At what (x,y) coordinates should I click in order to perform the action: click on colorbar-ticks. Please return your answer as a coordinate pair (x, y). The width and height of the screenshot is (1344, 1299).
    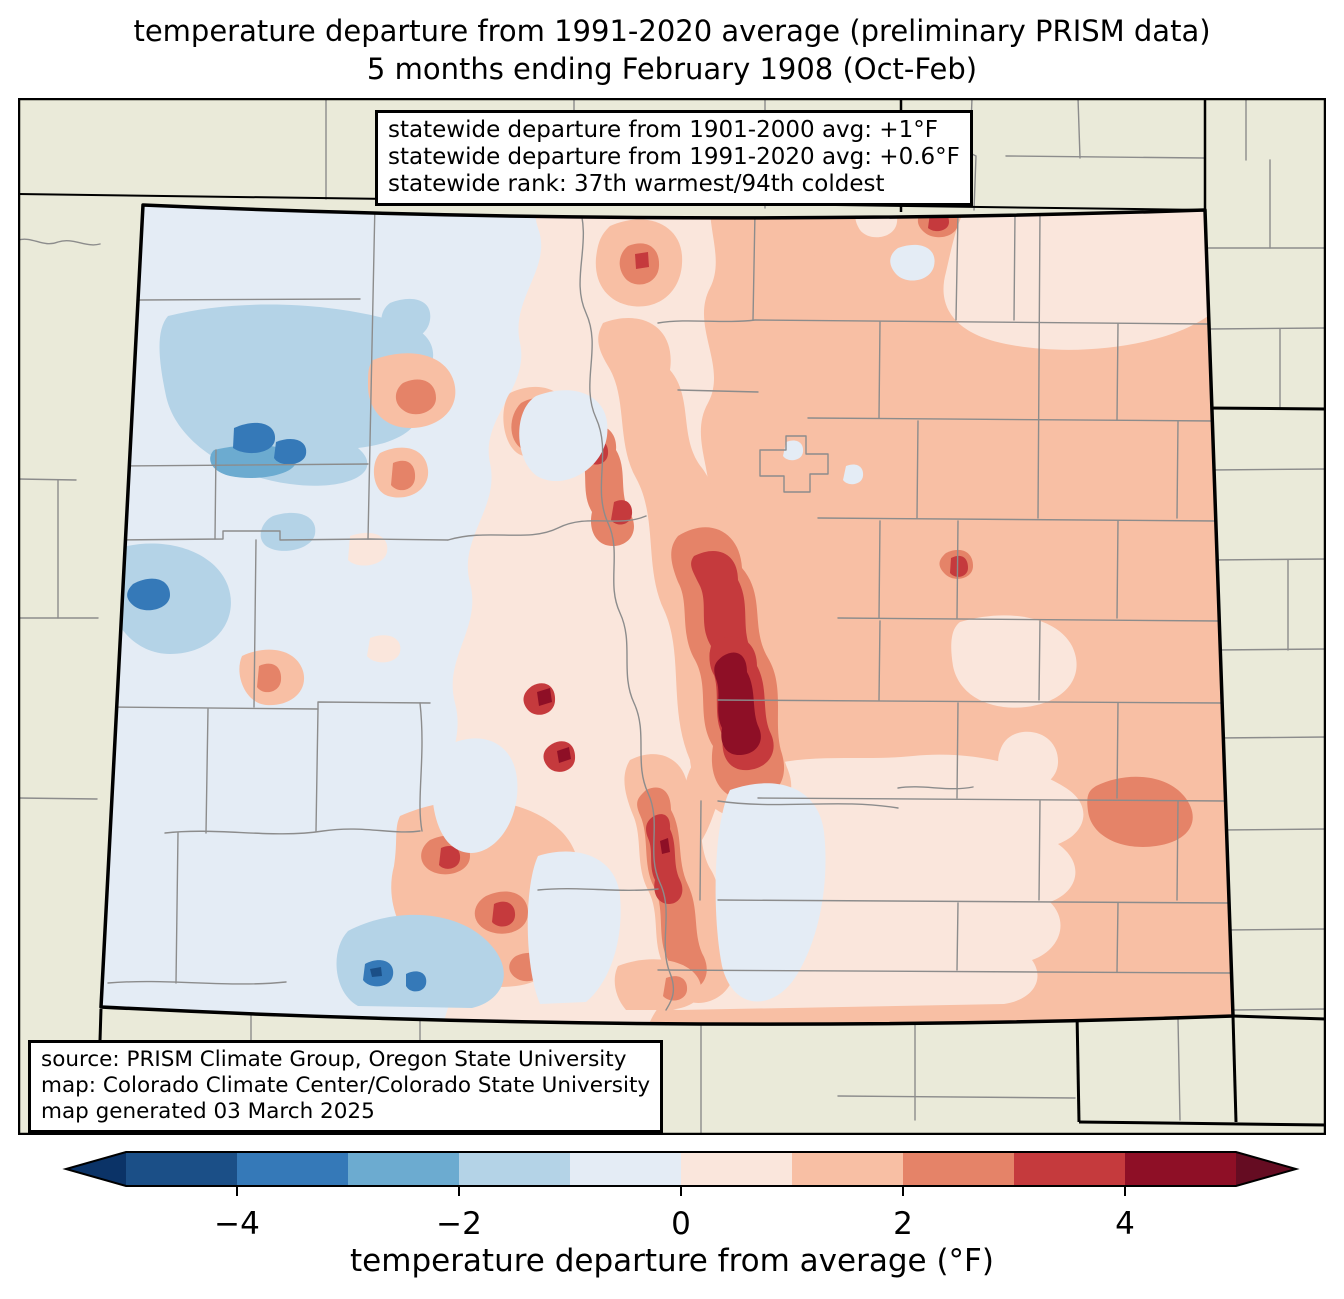
    Looking at the image, I should click on (681, 1191).